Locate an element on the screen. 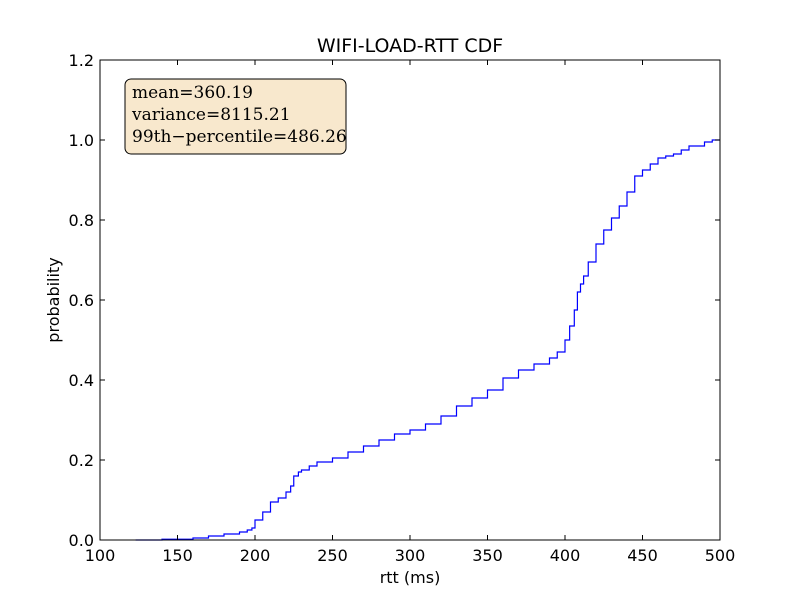 The height and width of the screenshot is (600, 800). y-axis-label: probability is located at coordinates (53, 299).